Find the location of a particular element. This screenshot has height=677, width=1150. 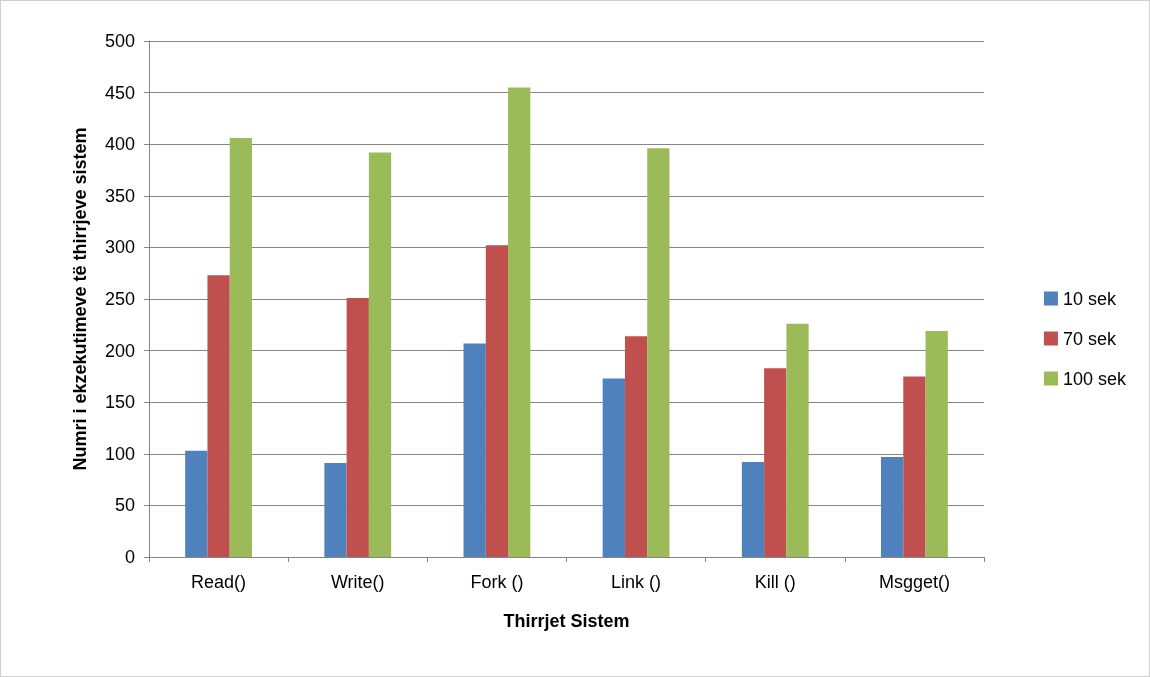

y-axis-title: Numri i ekzekutimeve të thirrjeve sistem is located at coordinates (80, 299).